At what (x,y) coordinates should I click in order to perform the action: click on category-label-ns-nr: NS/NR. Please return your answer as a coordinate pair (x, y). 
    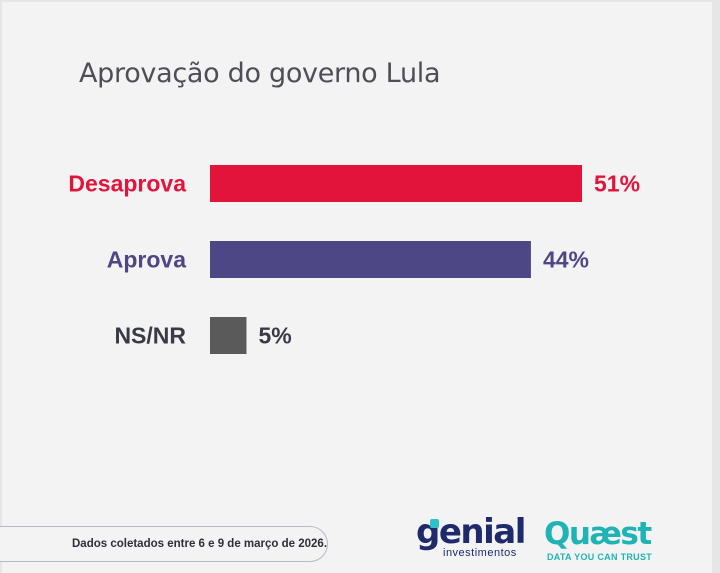
    Looking at the image, I should click on (150, 336).